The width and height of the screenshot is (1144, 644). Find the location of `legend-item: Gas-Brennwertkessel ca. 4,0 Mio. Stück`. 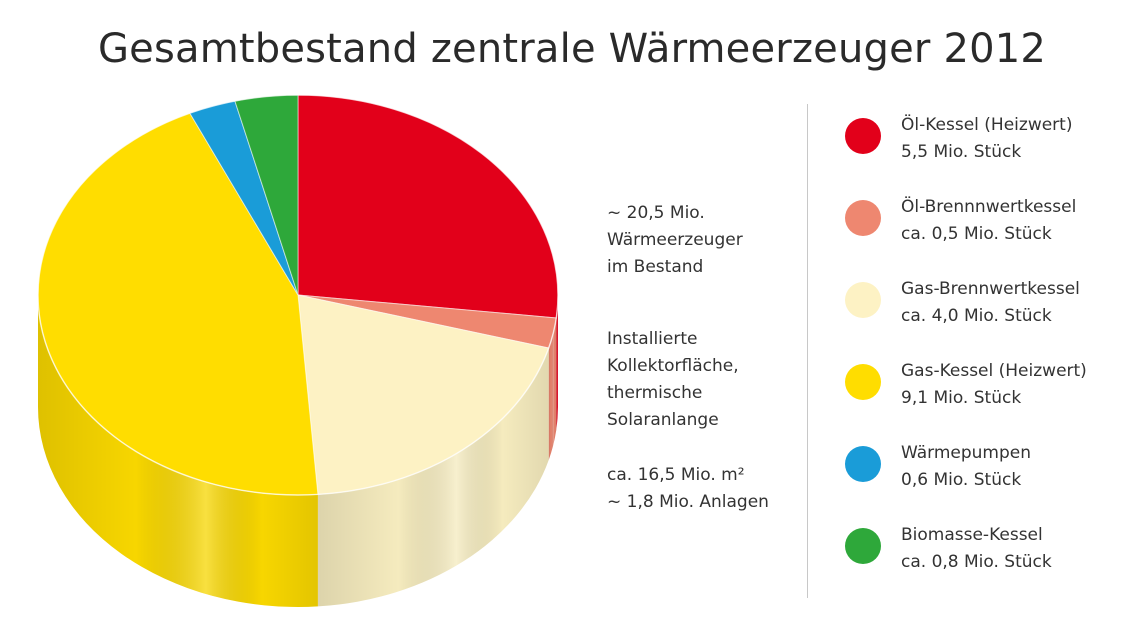

legend-item: Gas-Brennwertkessel ca. 4,0 Mio. Stück is located at coordinates (992, 317).